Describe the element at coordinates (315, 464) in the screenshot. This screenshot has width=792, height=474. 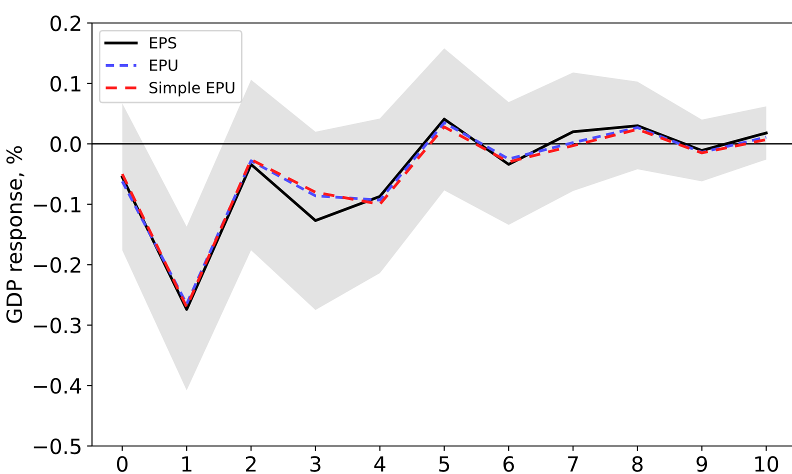
I see `x-tick-label: 3` at that location.